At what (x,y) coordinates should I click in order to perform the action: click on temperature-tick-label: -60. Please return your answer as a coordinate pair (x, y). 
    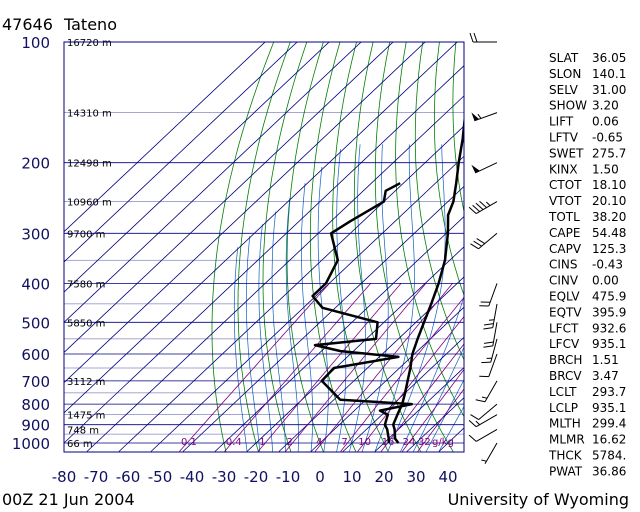
    Looking at the image, I should click on (128, 477).